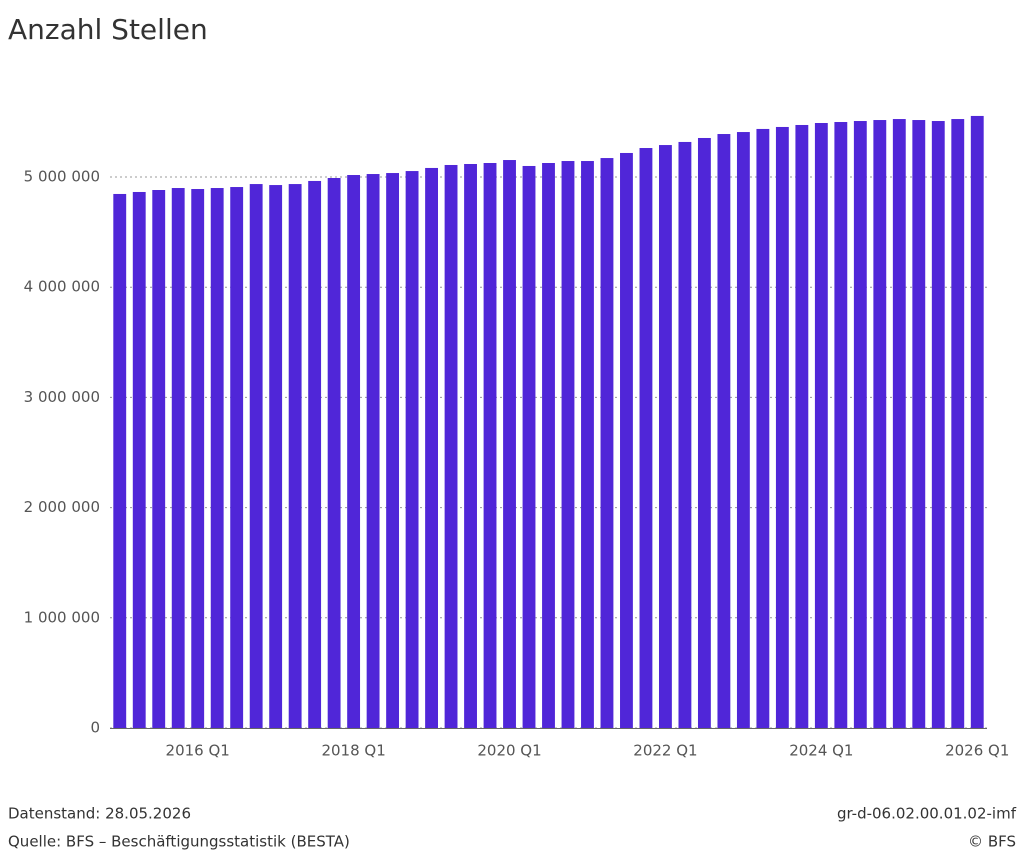 The image size is (1024, 863). Describe the element at coordinates (108, 29) in the screenshot. I see `chart-title: Anzahl Stellen` at that location.